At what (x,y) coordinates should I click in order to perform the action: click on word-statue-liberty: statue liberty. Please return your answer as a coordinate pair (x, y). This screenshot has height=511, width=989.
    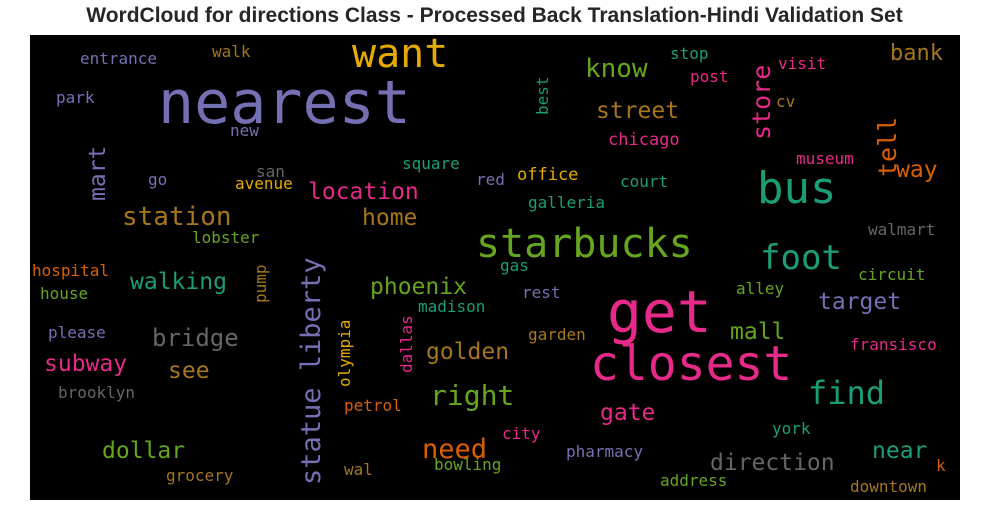
    Looking at the image, I should click on (311, 371).